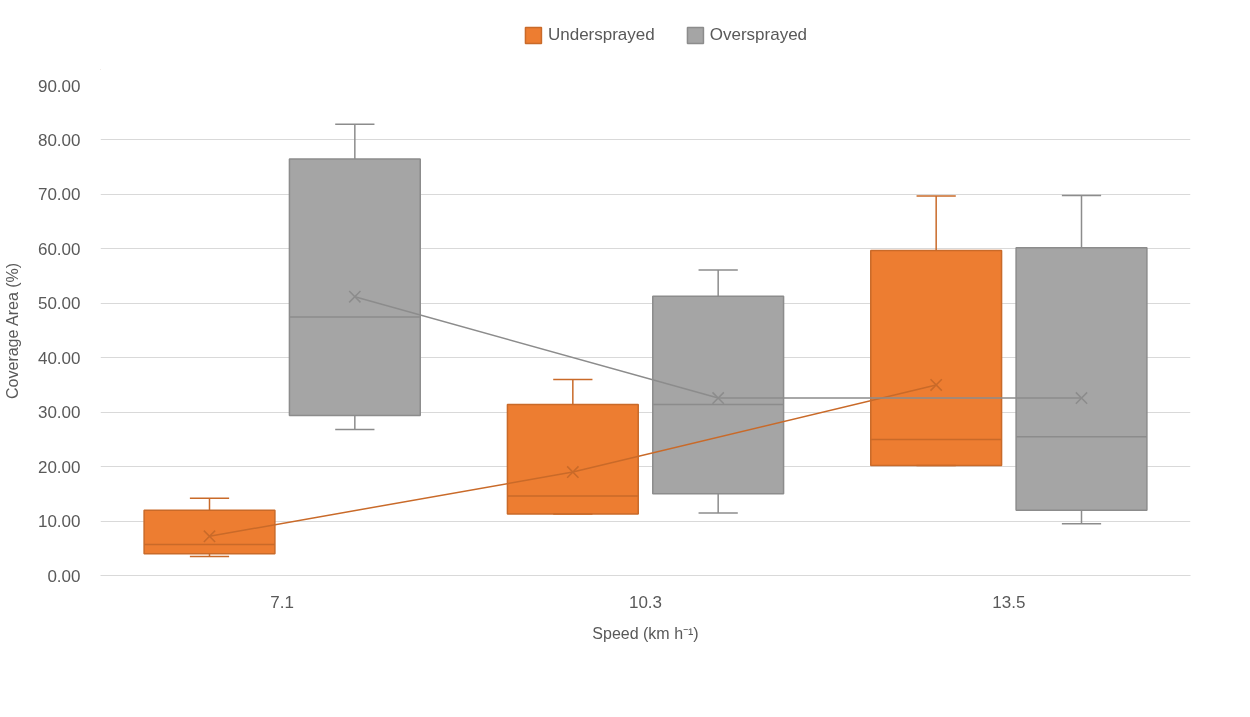  Describe the element at coordinates (59, 413) in the screenshot. I see `y-tick-label: 30.00` at that location.